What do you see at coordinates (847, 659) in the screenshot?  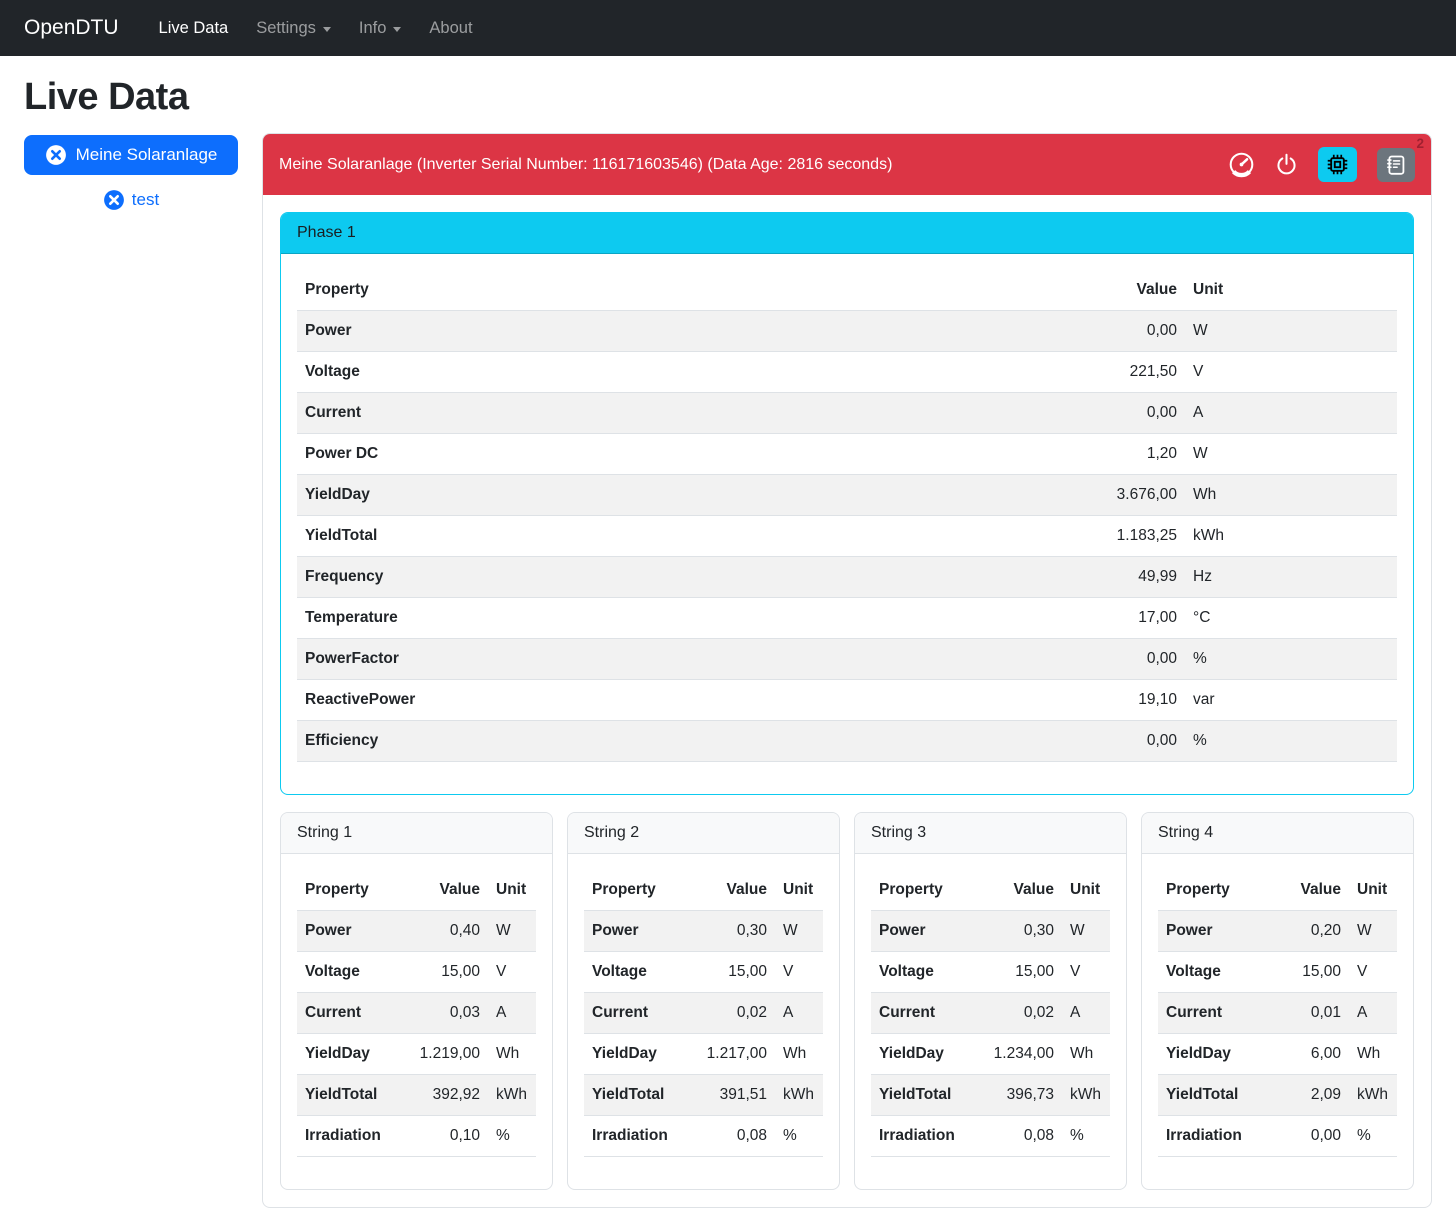 I see `table-row: PowerFactor 0,00%` at bounding box center [847, 659].